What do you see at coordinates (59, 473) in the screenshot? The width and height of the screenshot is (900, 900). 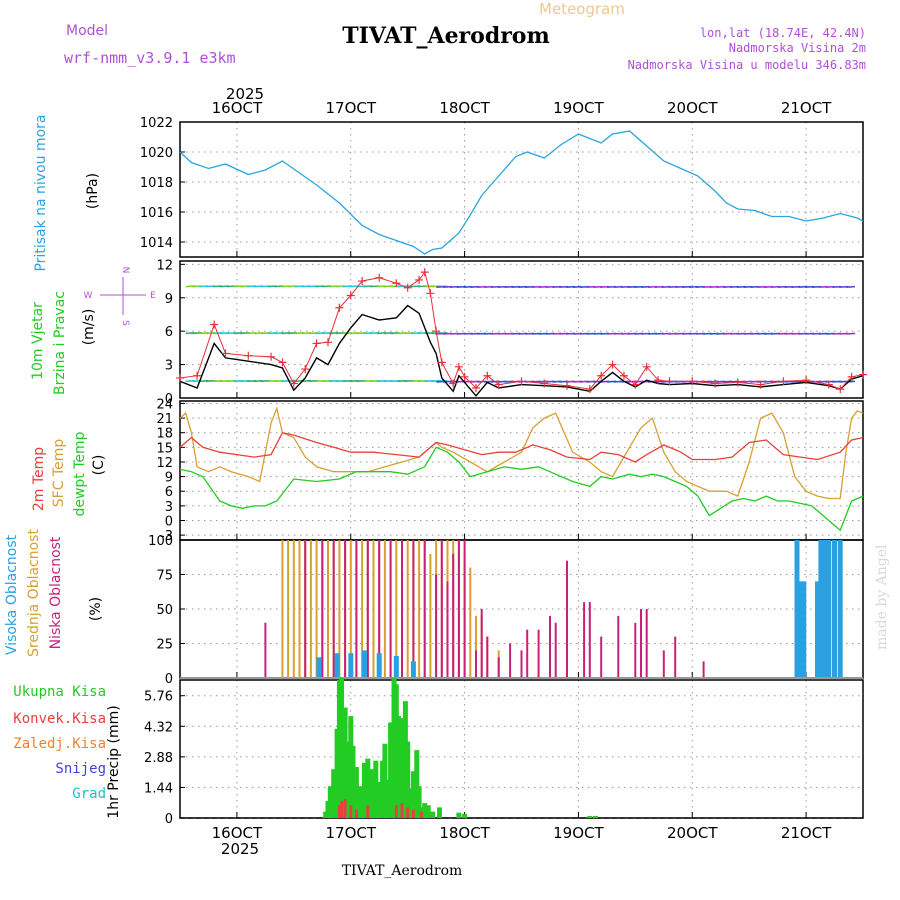 I see `ylabel-temp-sfc: SFC Temp` at bounding box center [59, 473].